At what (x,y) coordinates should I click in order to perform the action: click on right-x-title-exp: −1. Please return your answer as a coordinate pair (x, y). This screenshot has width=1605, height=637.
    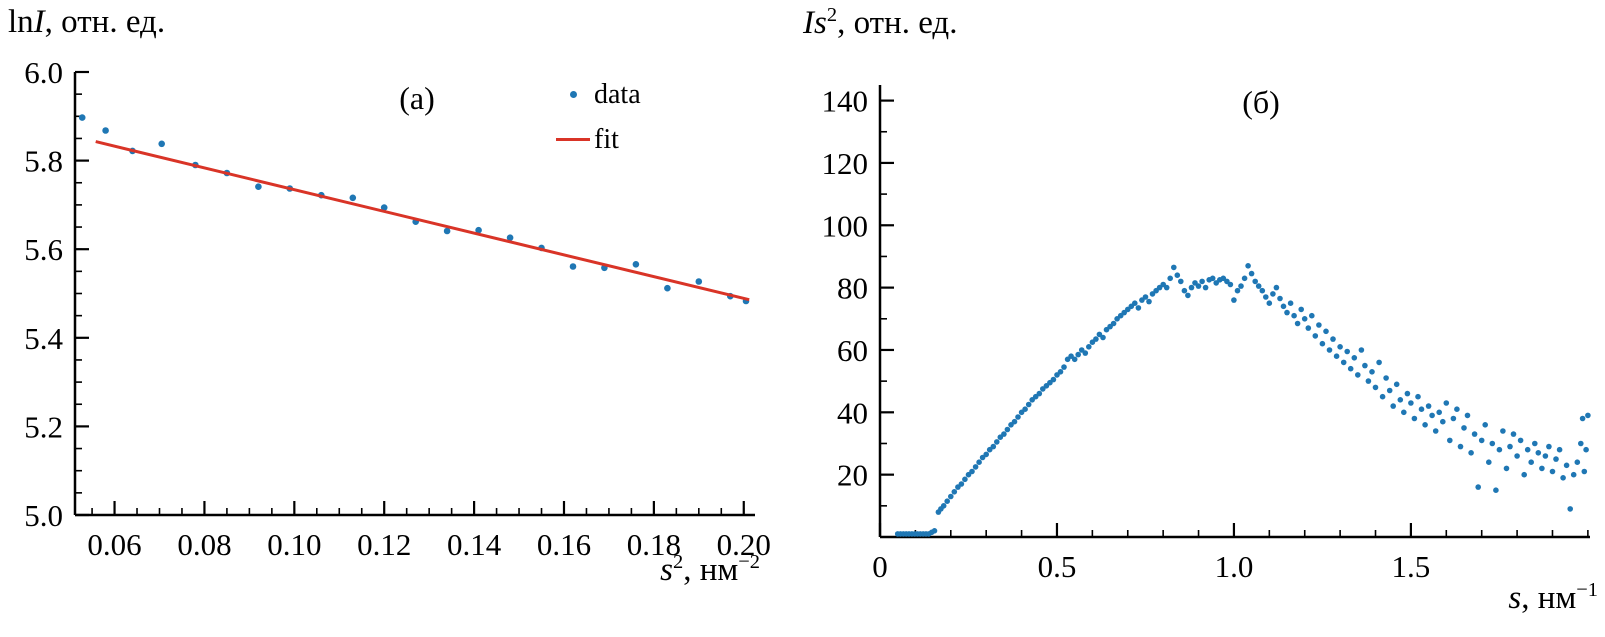
    Looking at the image, I should click on (1587, 590).